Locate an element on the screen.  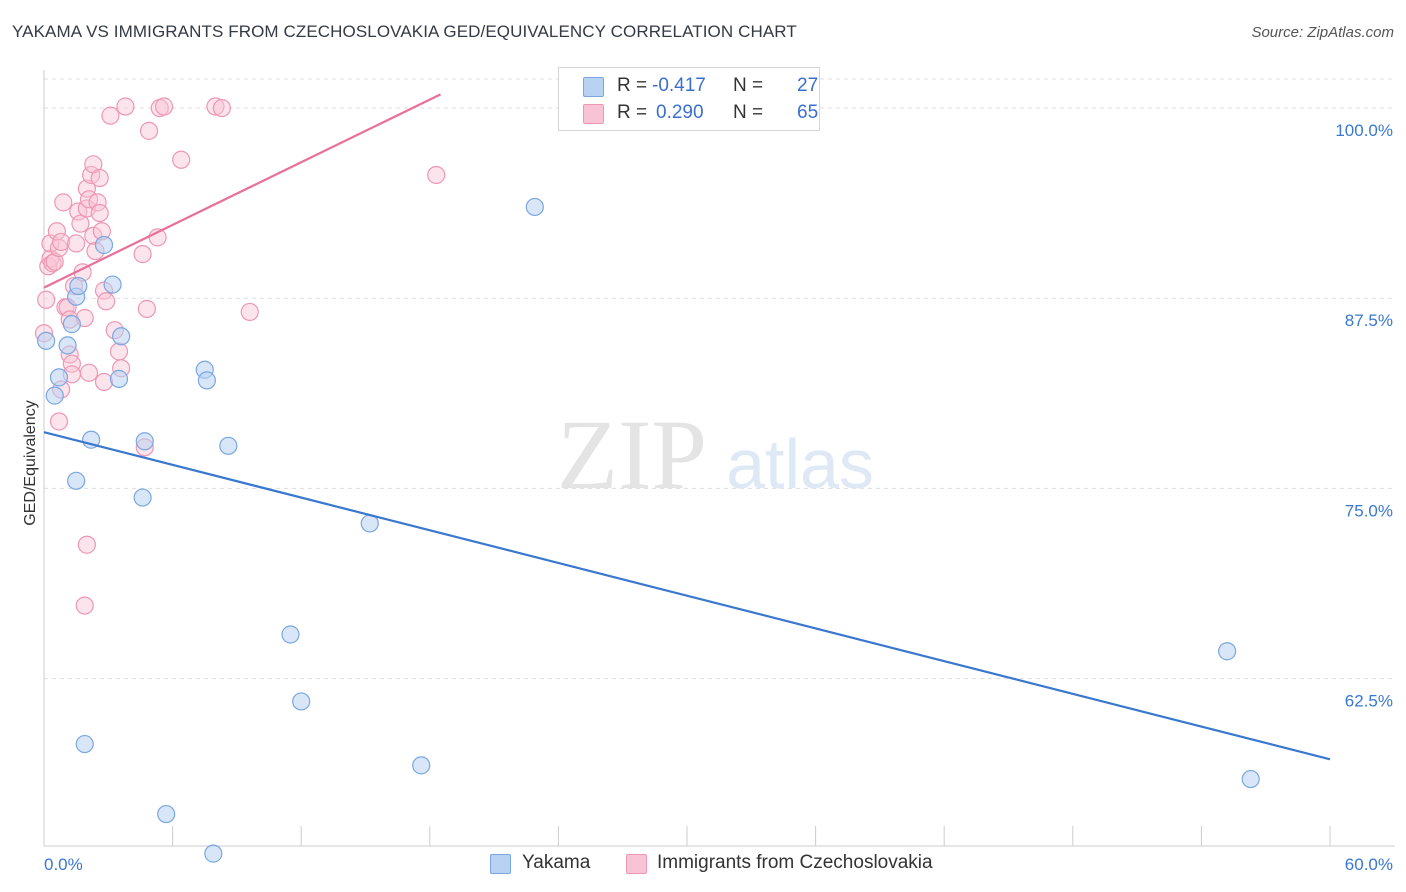
legend-r-value: 0.290 is located at coordinates (680, 112).